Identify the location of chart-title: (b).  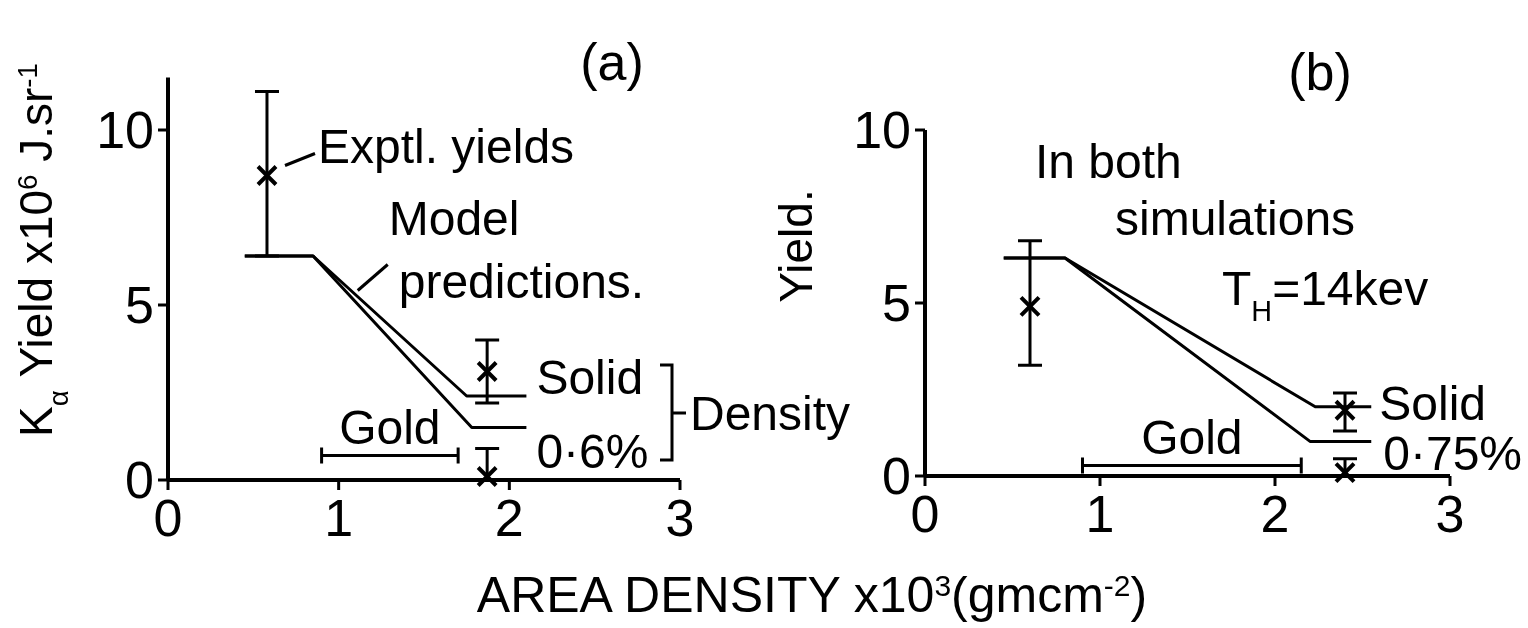
(1320, 72).